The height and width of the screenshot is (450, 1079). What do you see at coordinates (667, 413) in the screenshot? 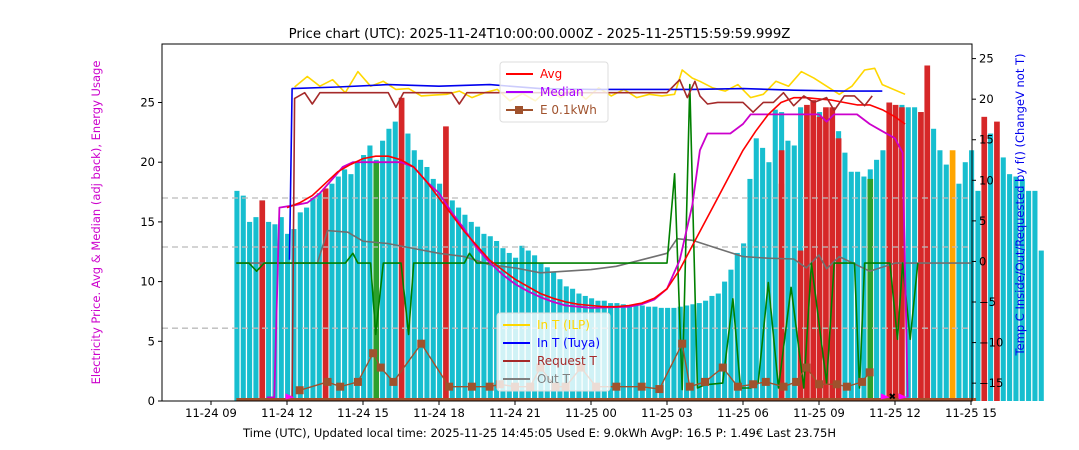
I see `x-tick-label: 11-25 03` at bounding box center [667, 413].